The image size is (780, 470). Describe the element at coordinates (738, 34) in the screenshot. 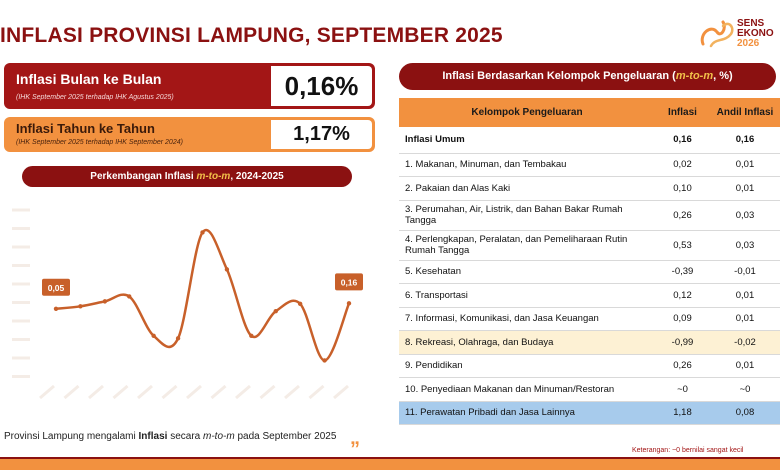

I see `logo: SENS EKONO 2026` at that location.